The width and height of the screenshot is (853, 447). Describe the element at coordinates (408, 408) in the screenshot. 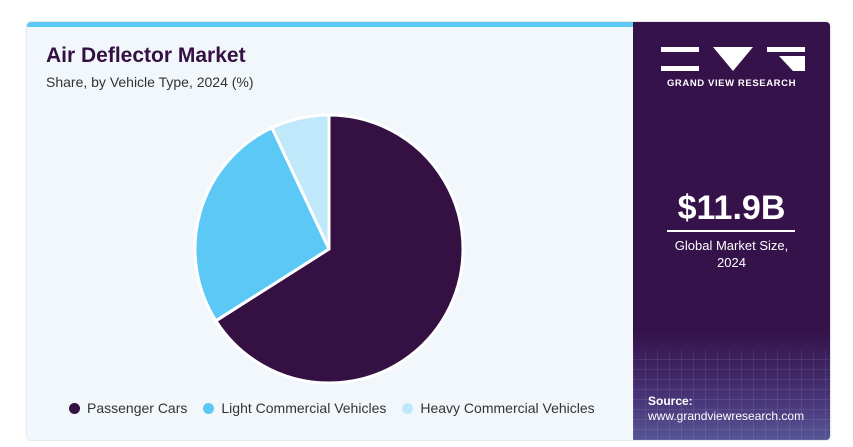

I see `legend-swatch-heavy-commercial-vehicles` at that location.